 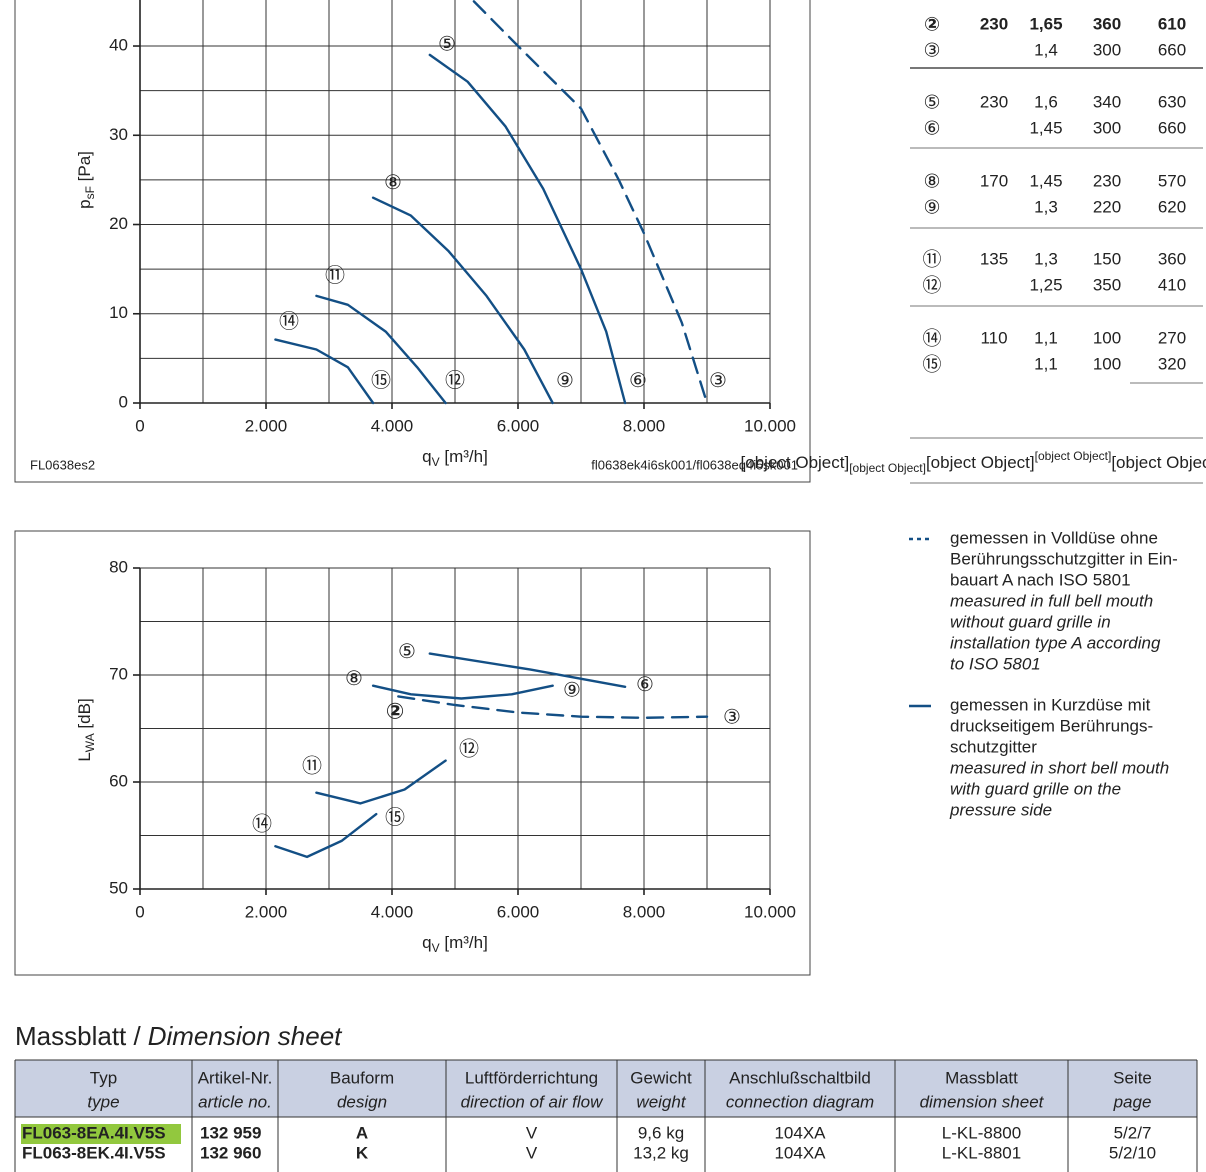 I want to click on label-unit: [Pa], so click(x=84, y=168).